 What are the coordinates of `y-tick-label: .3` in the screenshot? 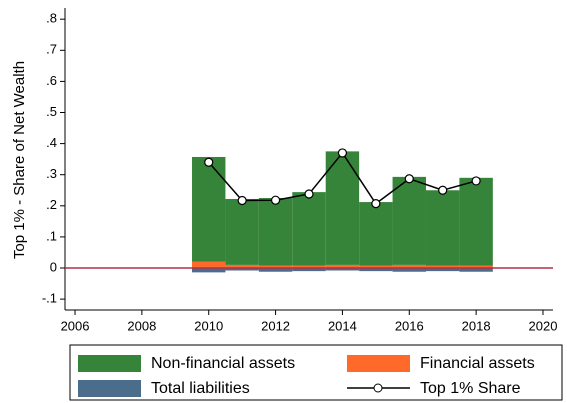 It's located at (51, 173).